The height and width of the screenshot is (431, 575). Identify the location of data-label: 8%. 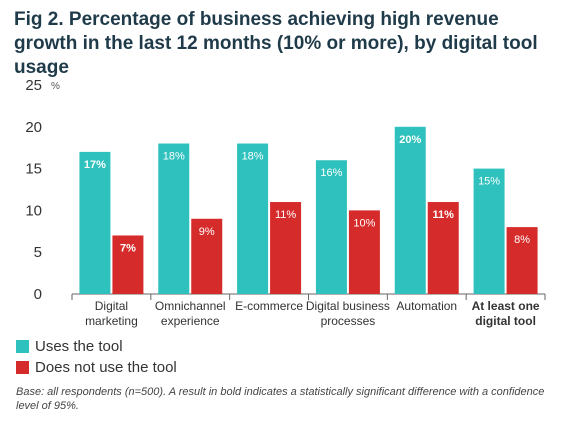
(522, 240).